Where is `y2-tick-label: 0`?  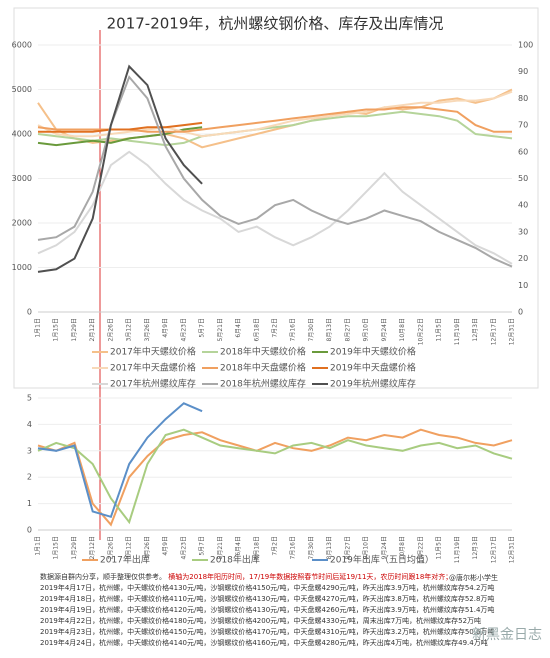 y2-tick-label: 0 is located at coordinates (520, 312).